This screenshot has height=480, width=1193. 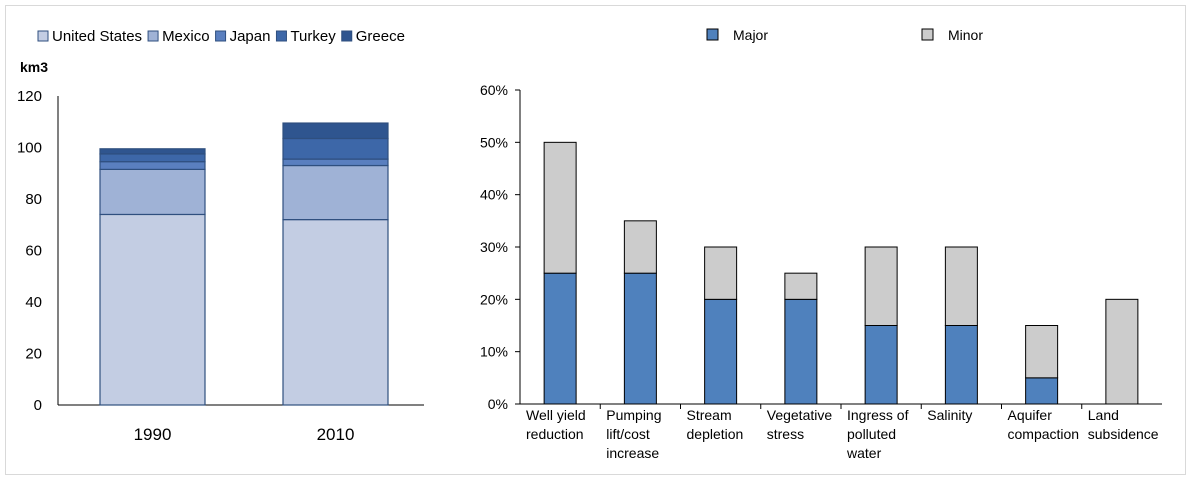 I want to click on y-tick-label: 120, so click(x=29, y=96).